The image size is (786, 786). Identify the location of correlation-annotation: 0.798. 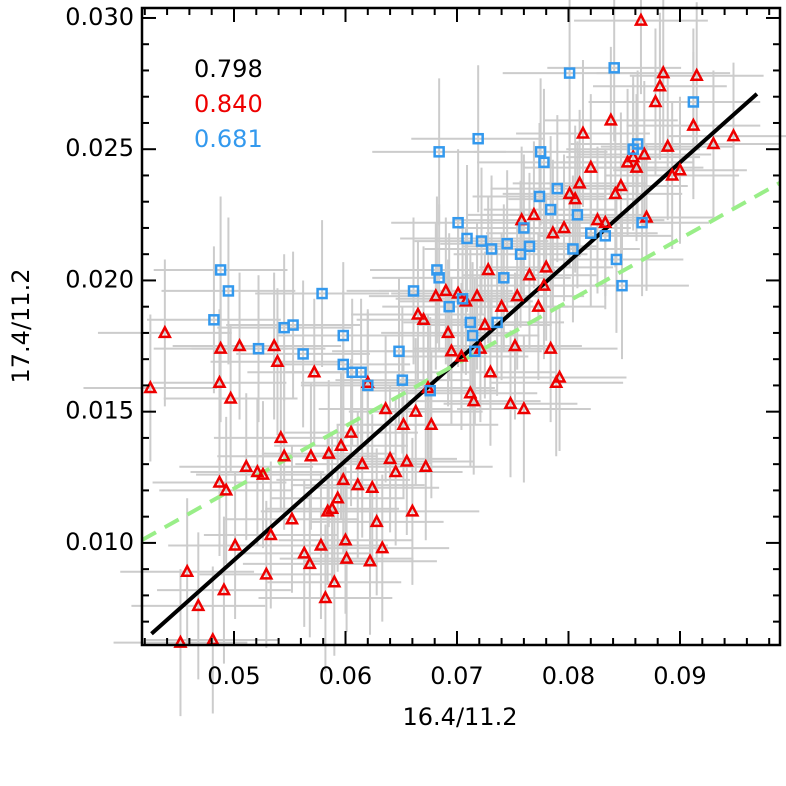
(228, 69).